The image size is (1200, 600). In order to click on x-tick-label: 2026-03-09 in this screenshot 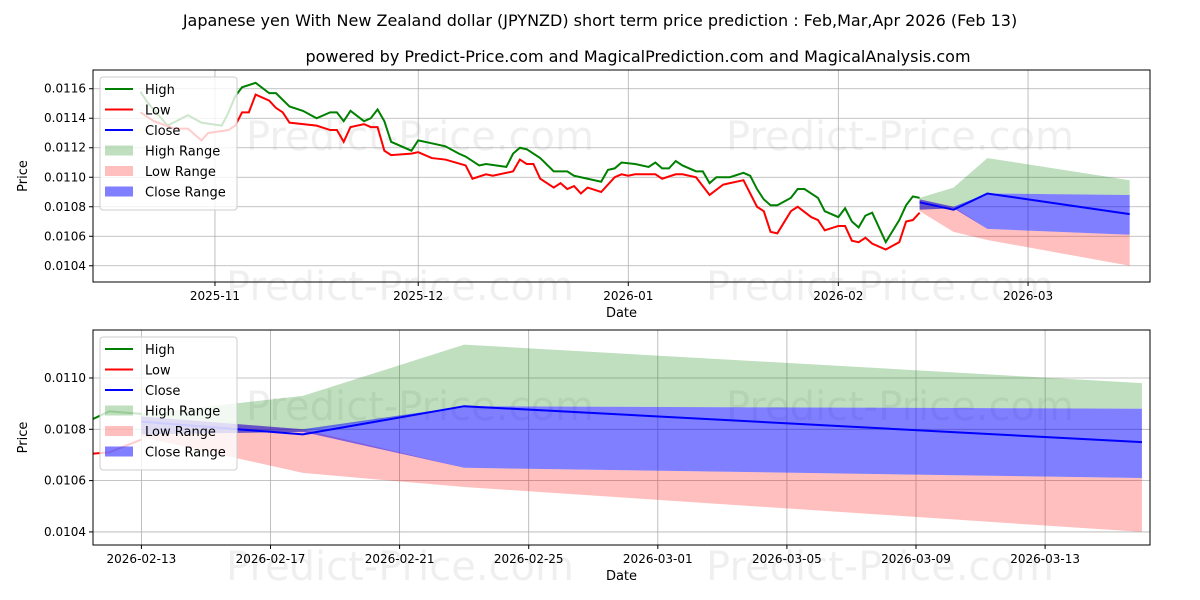, I will do `click(916, 559)`.